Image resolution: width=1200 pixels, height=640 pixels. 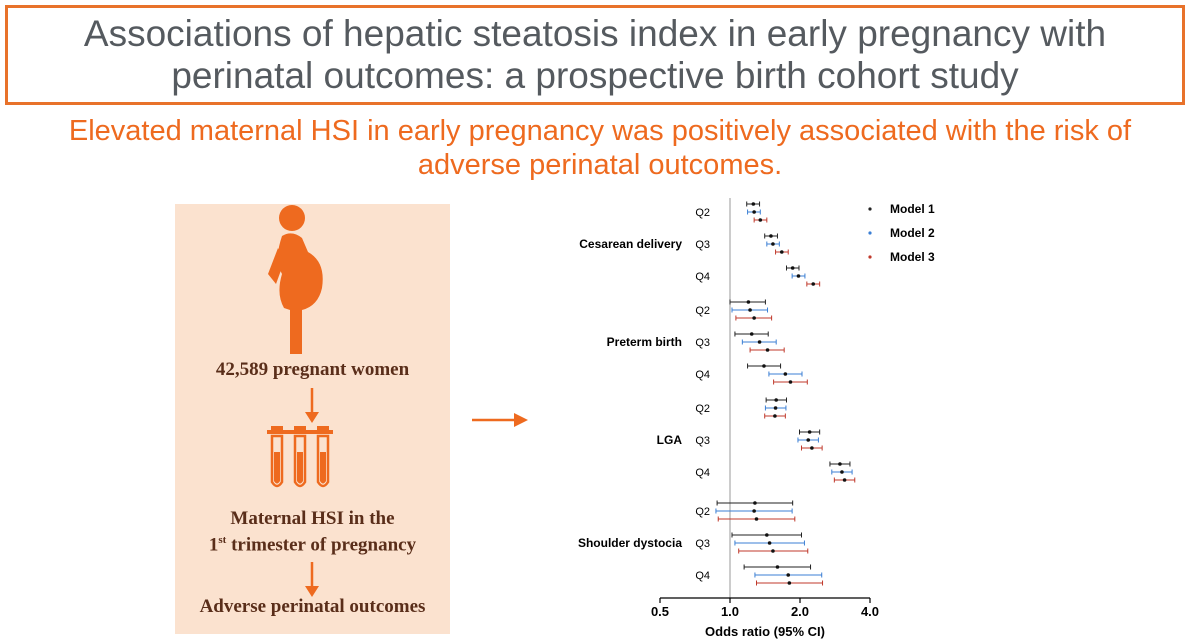 What do you see at coordinates (312, 518) in the screenshot?
I see `exposure-label-line1: Maternal HSI in the` at bounding box center [312, 518].